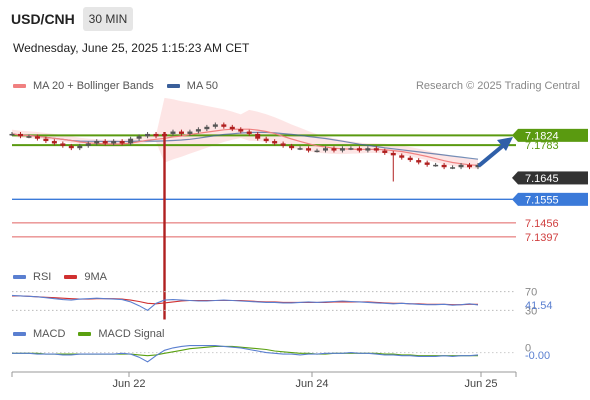  What do you see at coordinates (71, 277) in the screenshot?
I see `legend-9ma-swatch` at bounding box center [71, 277].